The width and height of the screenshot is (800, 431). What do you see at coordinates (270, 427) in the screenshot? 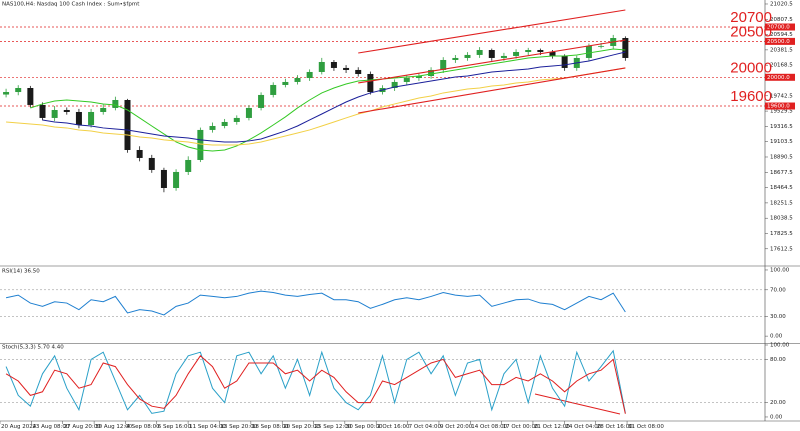
I see `x-tick-label: 18 Sep 08:00` at bounding box center [270, 427].